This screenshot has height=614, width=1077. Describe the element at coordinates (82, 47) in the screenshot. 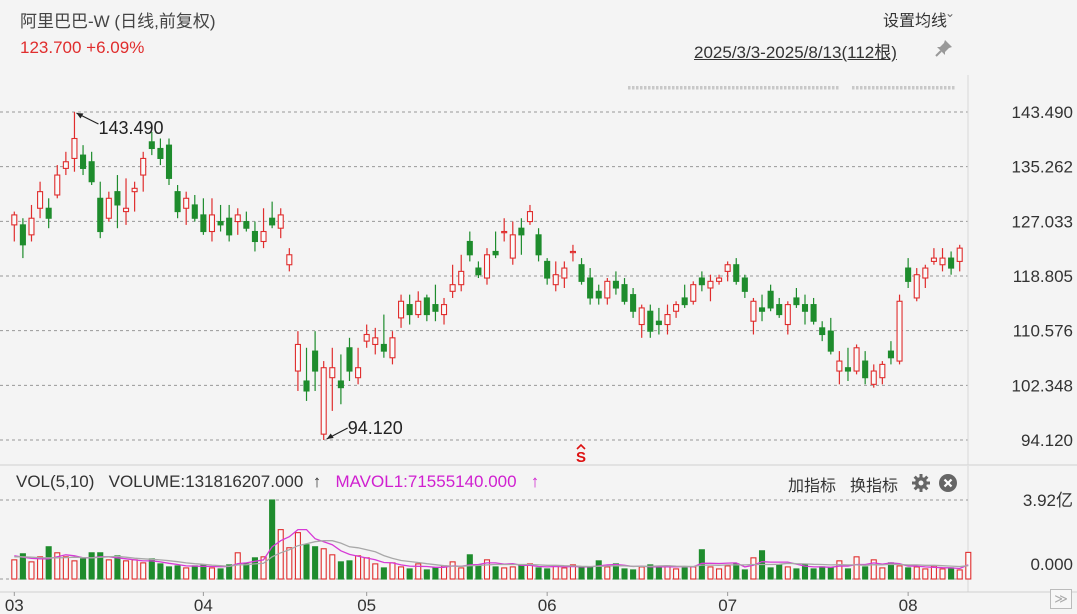

I see `price-change: 123.700 +6.09%` at that location.